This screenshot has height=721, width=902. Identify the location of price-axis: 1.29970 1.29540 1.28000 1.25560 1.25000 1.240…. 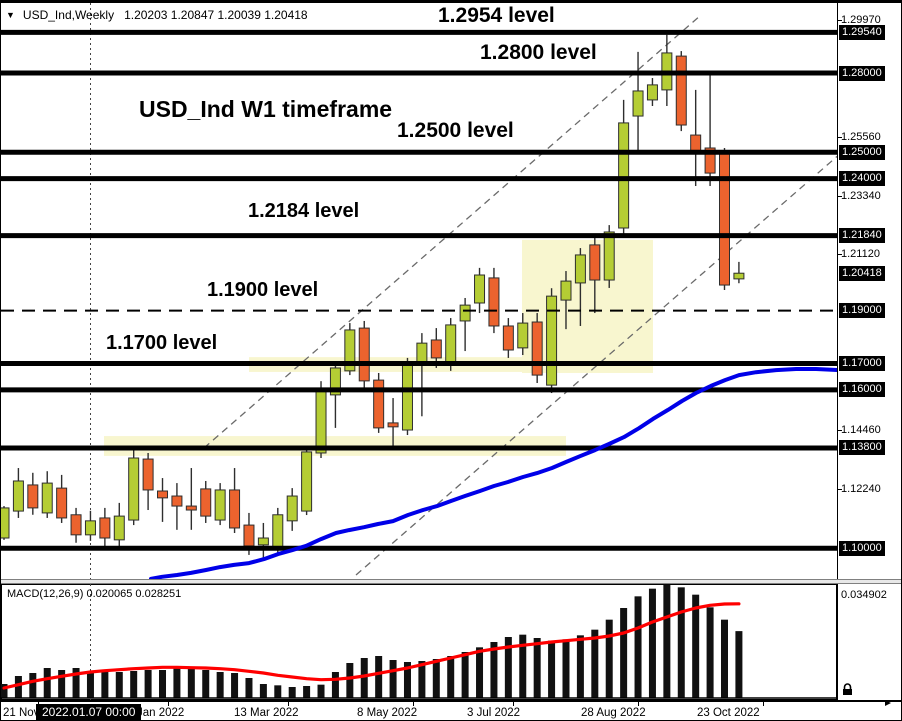
(869, 291).